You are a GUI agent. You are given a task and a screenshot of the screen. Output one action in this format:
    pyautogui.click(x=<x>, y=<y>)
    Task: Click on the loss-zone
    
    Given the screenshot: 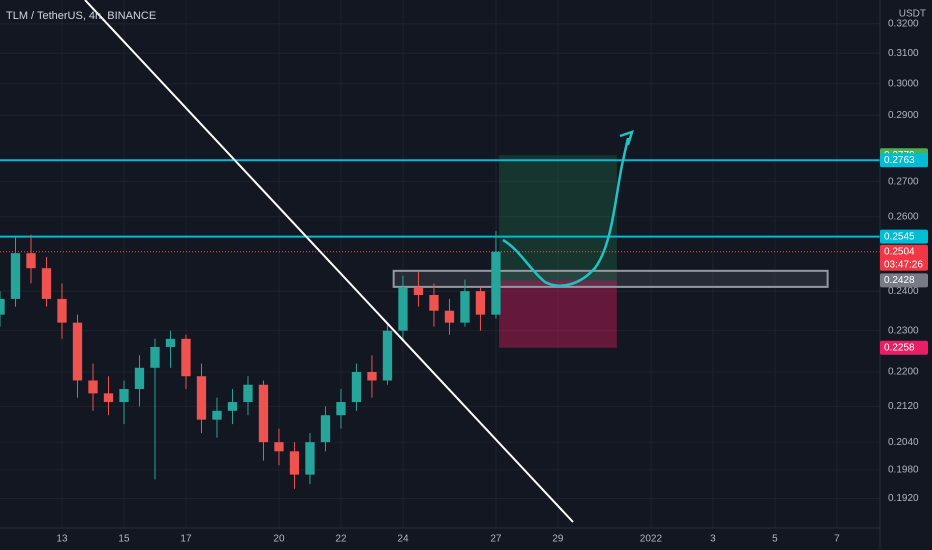 What is the action you would take?
    pyautogui.click(x=558, y=314)
    